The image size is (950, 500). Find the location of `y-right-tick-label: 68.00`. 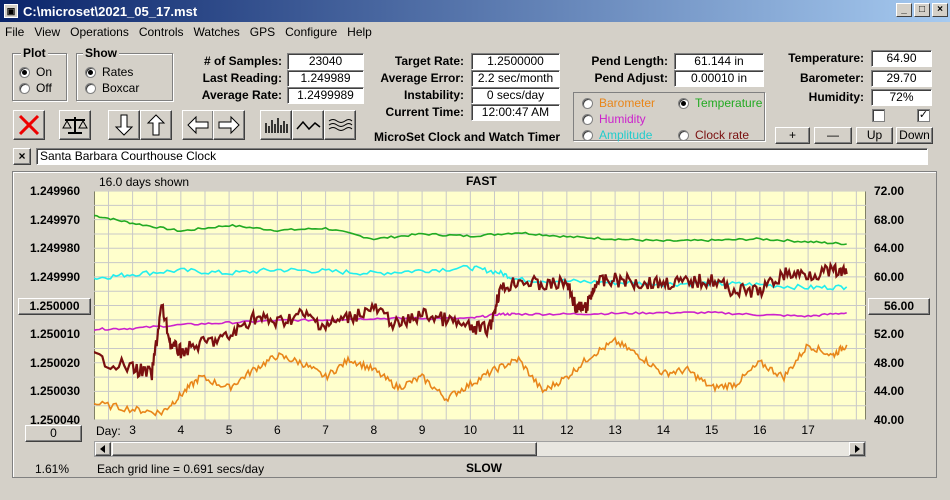

y-right-tick-label: 68.00 is located at coordinates (889, 219).